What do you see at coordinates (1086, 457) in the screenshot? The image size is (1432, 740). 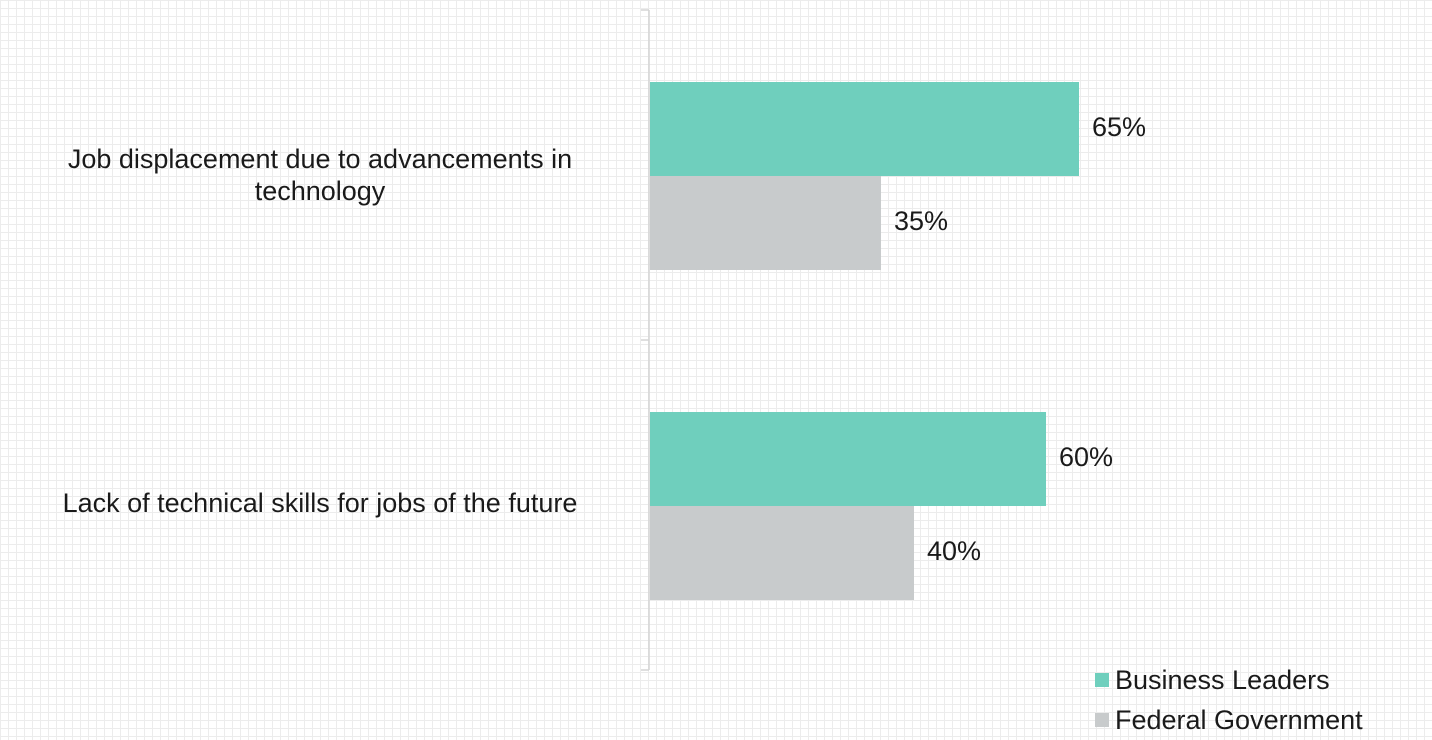 I see `data-label: 60%` at bounding box center [1086, 457].